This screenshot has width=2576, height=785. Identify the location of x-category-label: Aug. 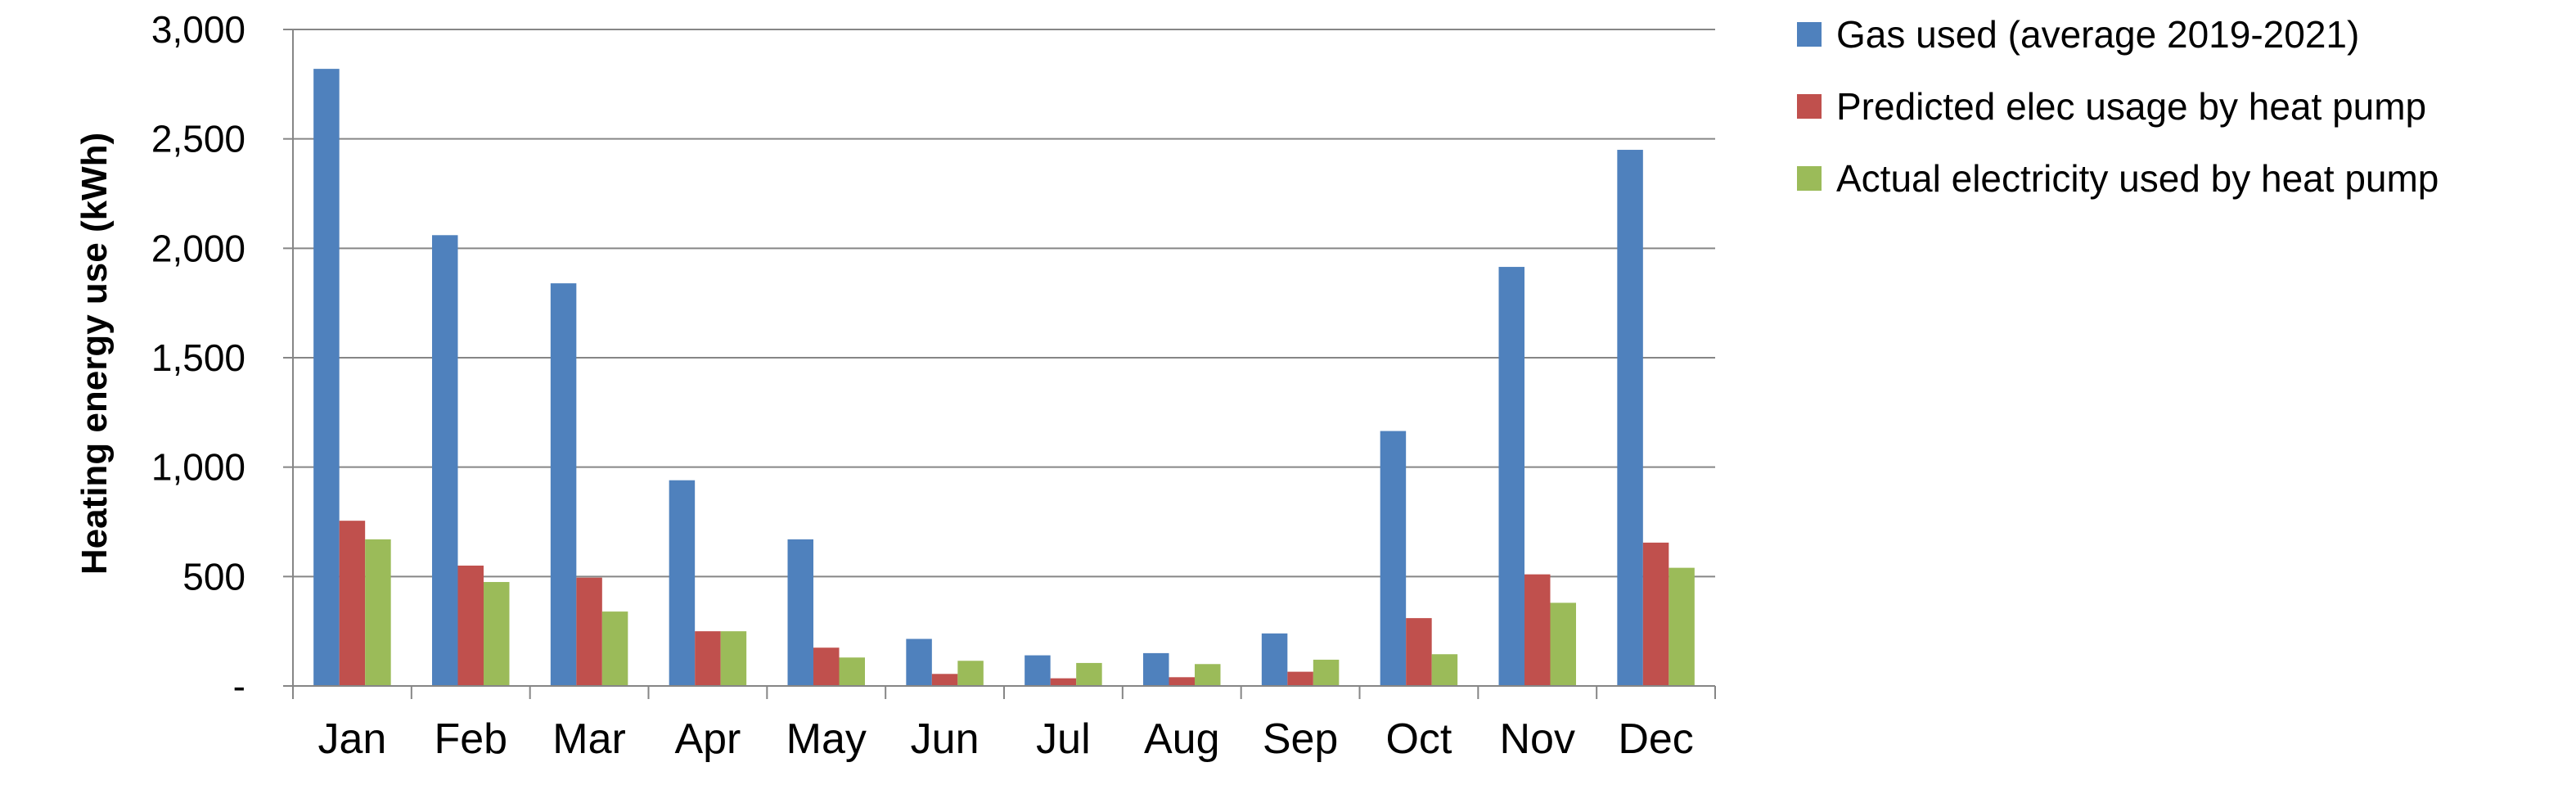
(1182, 739).